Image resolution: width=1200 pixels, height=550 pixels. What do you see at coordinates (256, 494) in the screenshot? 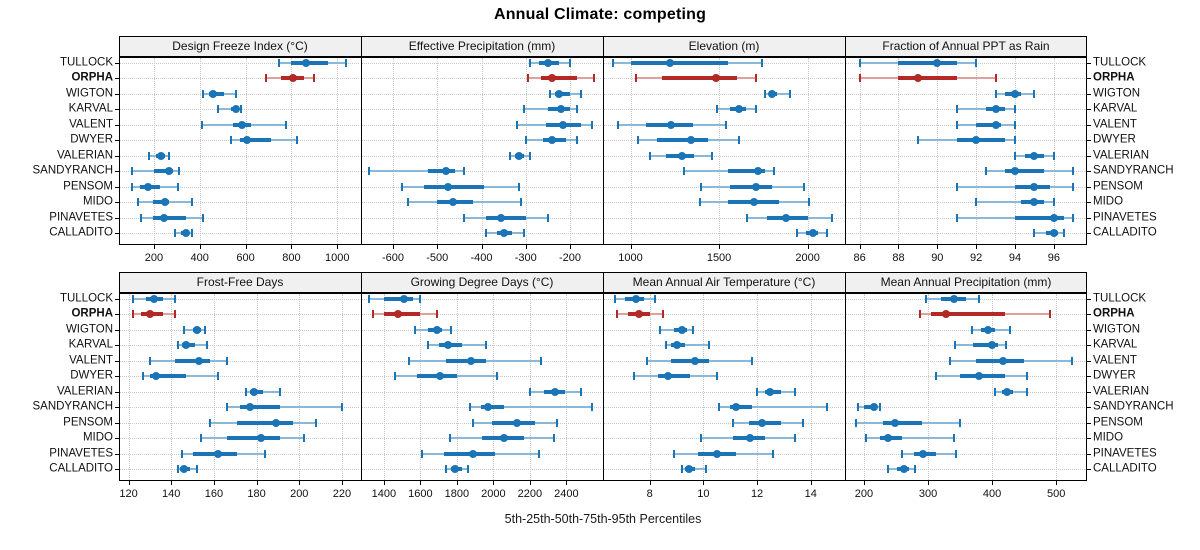
I see `axis-tick-label: 180` at bounding box center [256, 494].